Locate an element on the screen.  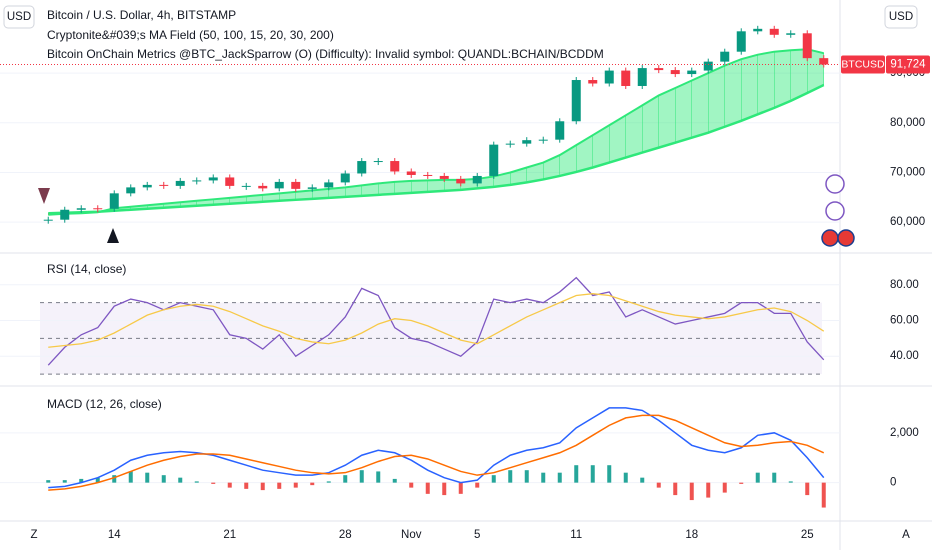
x-tick-label: 21 is located at coordinates (229, 535).